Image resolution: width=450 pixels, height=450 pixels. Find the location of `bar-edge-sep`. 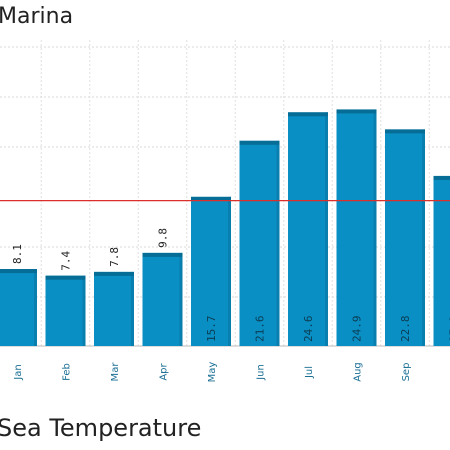

bar-edge-sep is located at coordinates (423, 237).